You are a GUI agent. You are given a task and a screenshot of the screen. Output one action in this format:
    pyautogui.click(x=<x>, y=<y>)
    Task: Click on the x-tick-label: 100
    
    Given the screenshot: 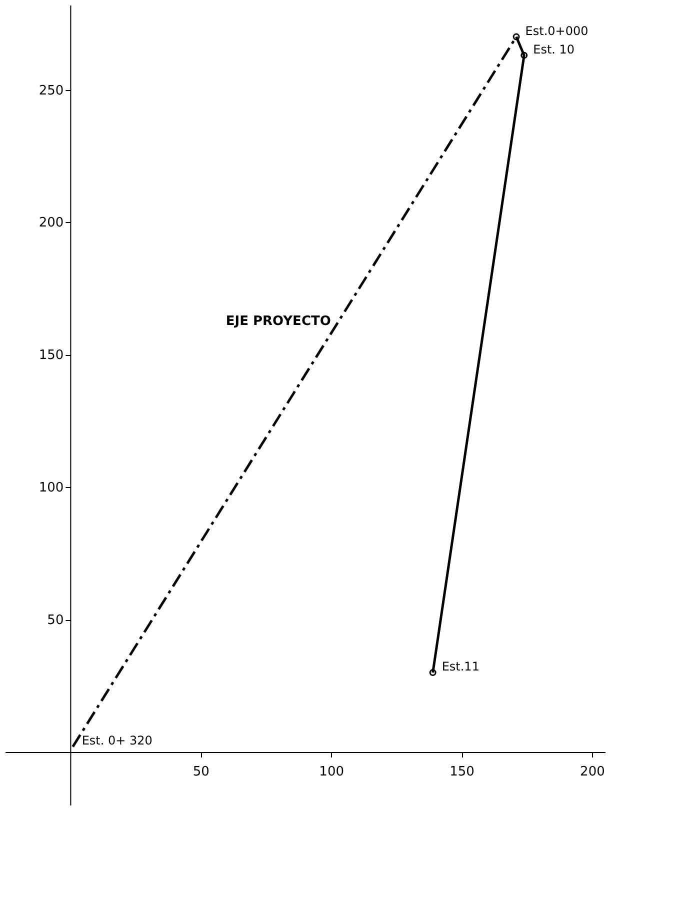 What is the action you would take?
    pyautogui.click(x=331, y=772)
    